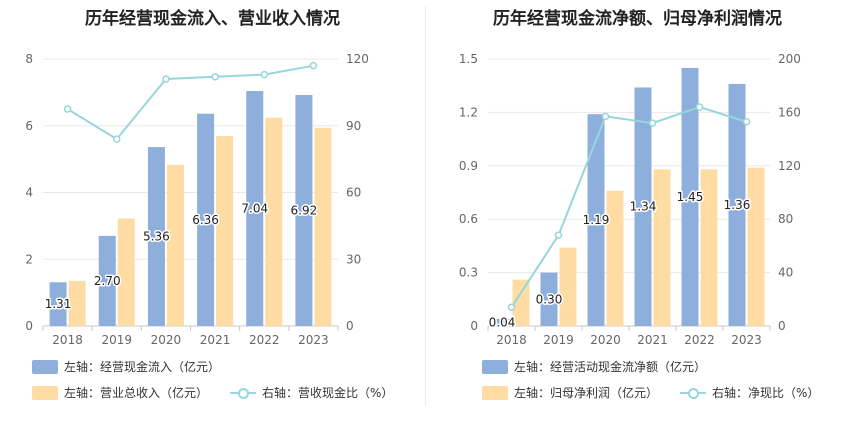  I want to click on chart-title-right: 历年经营现金流净额、归母净利润情况, so click(637, 19).